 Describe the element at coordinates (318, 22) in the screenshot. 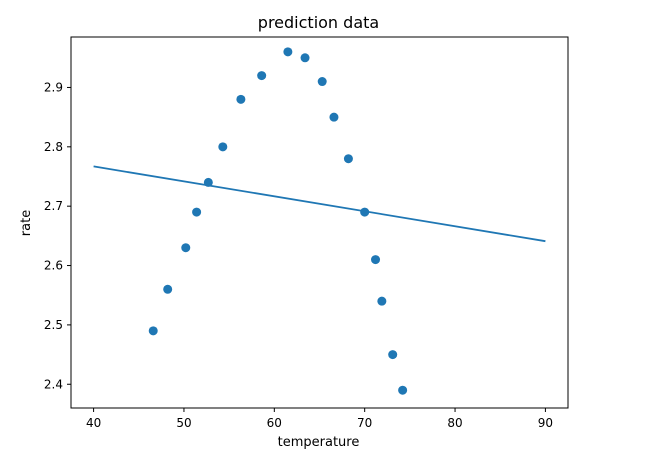

I see `chart-title: prediction data` at that location.